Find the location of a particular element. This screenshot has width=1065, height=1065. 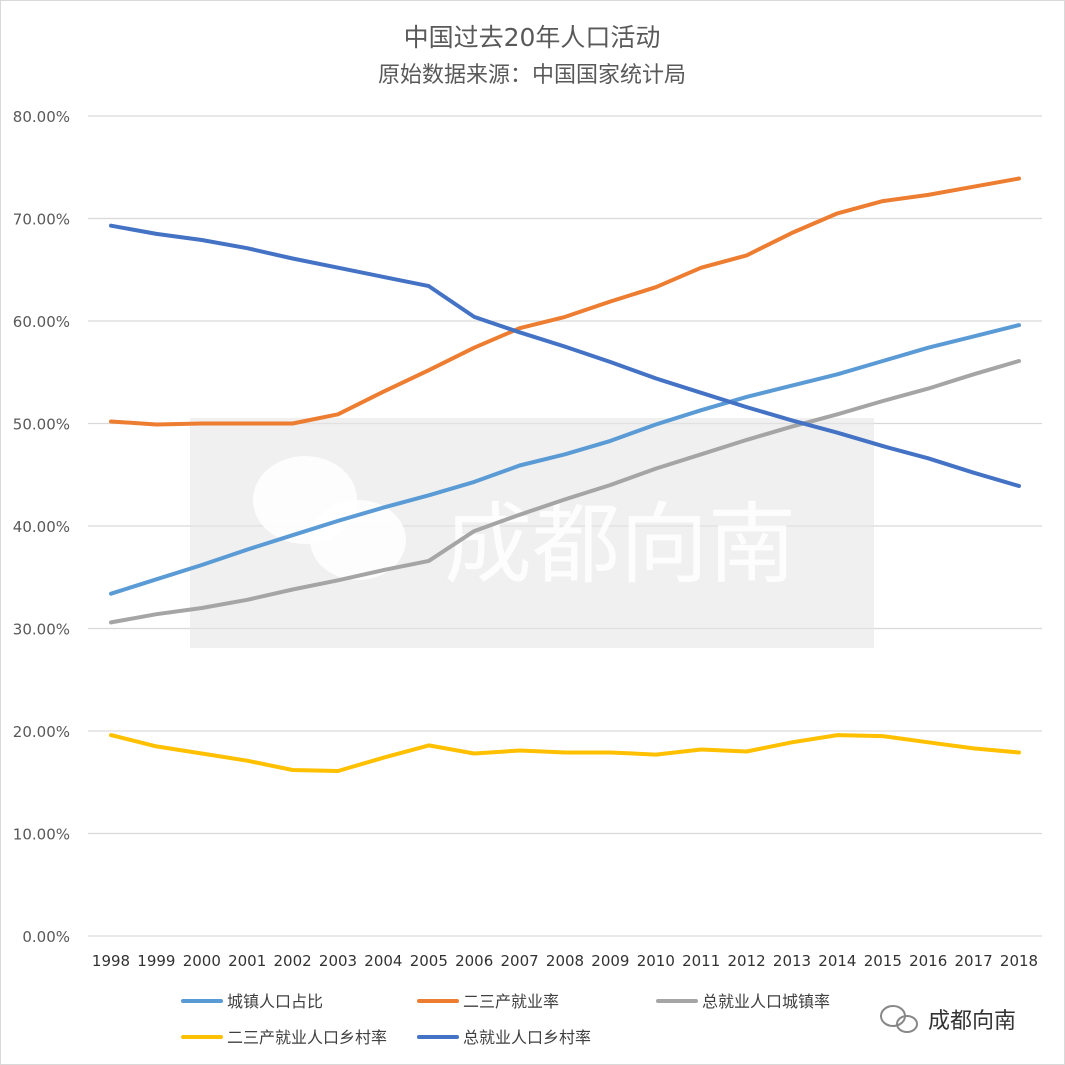

x-tick-label: 1998 is located at coordinates (111, 961).